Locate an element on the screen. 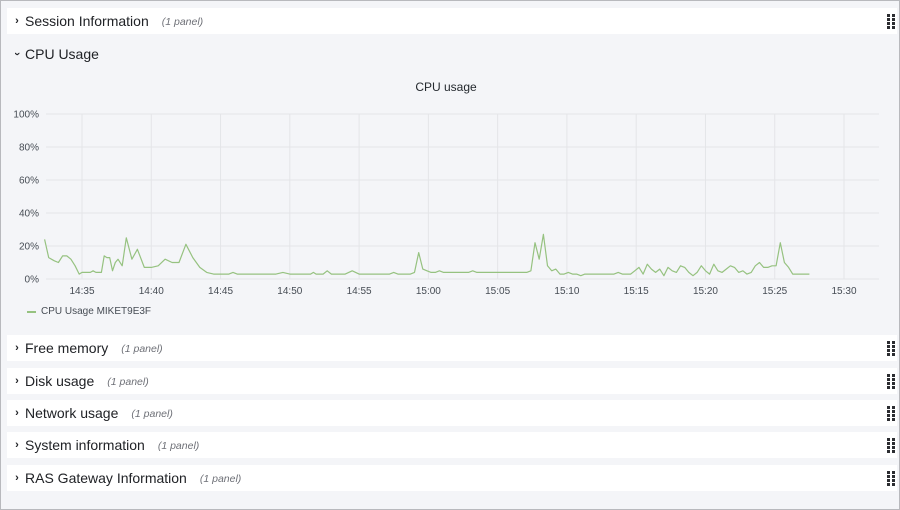 This screenshot has width=900, height=510. row-disk-usage: › Disk usage (1 panel) is located at coordinates (452, 381).